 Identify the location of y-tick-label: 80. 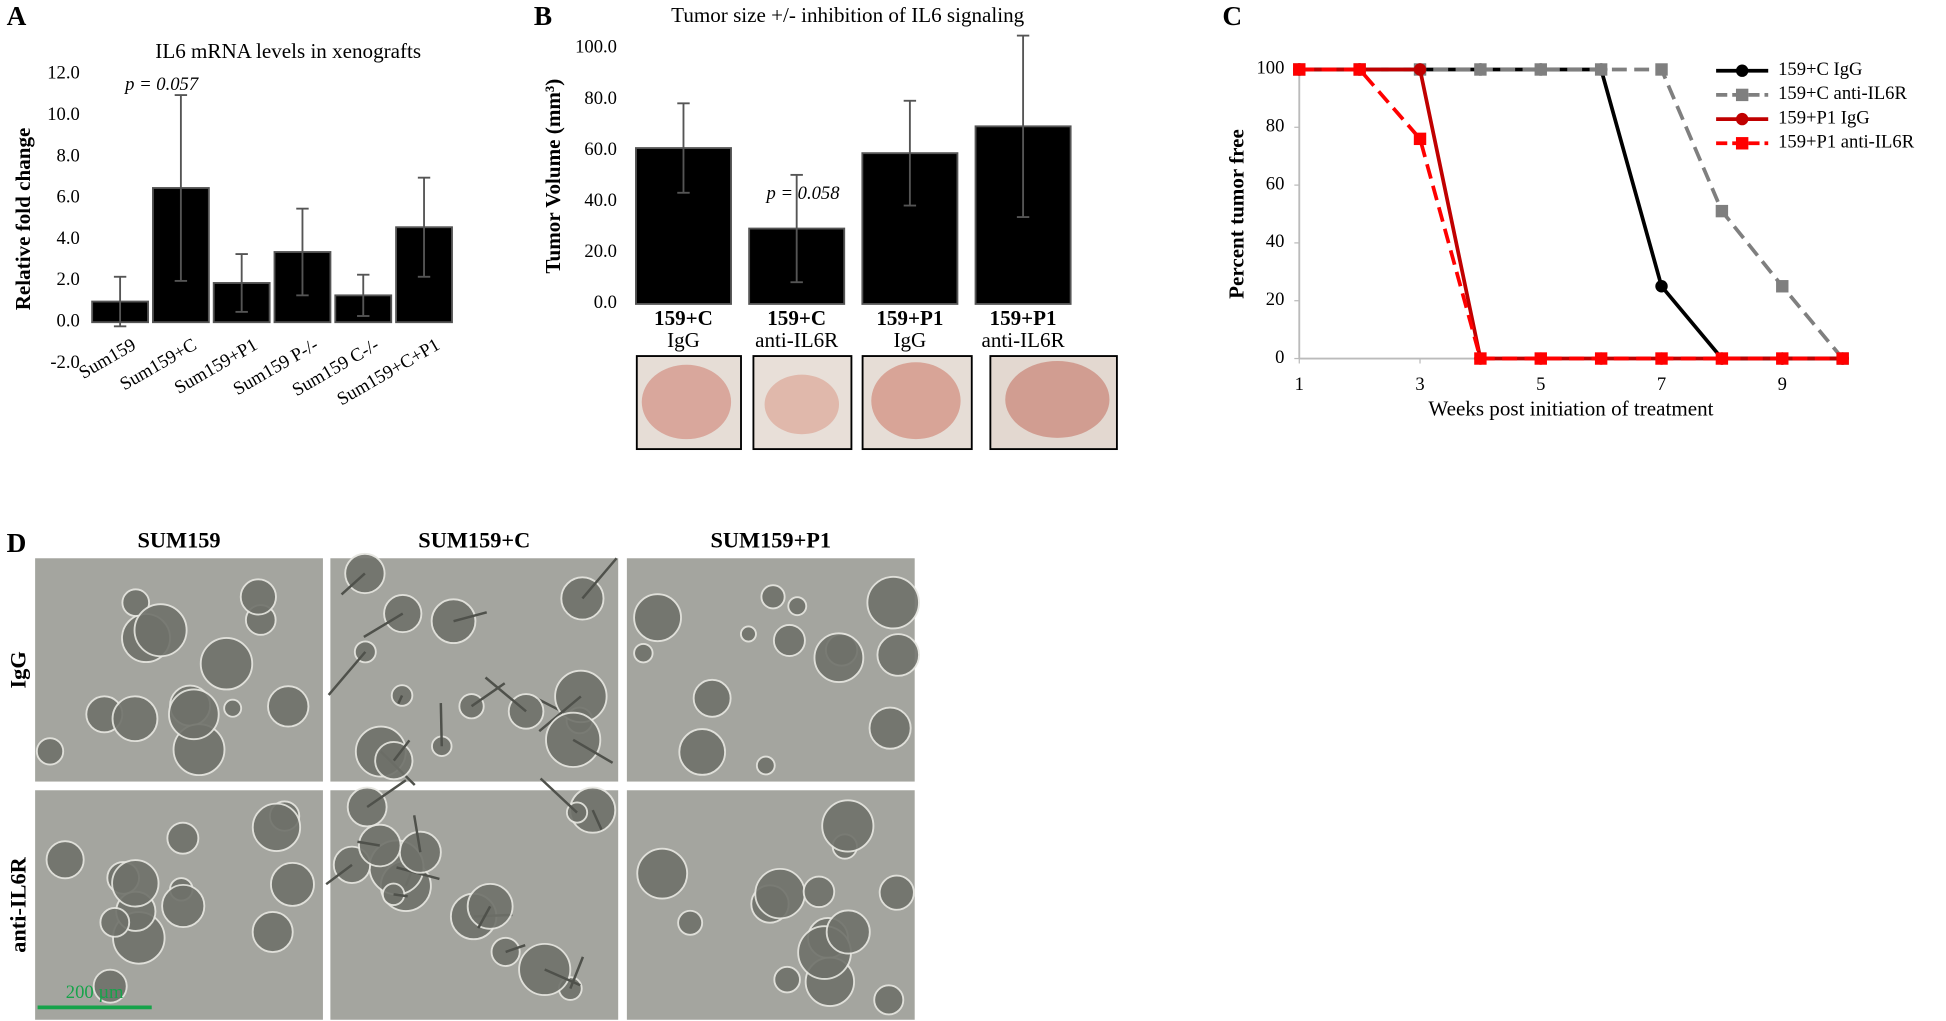
(1275, 126).